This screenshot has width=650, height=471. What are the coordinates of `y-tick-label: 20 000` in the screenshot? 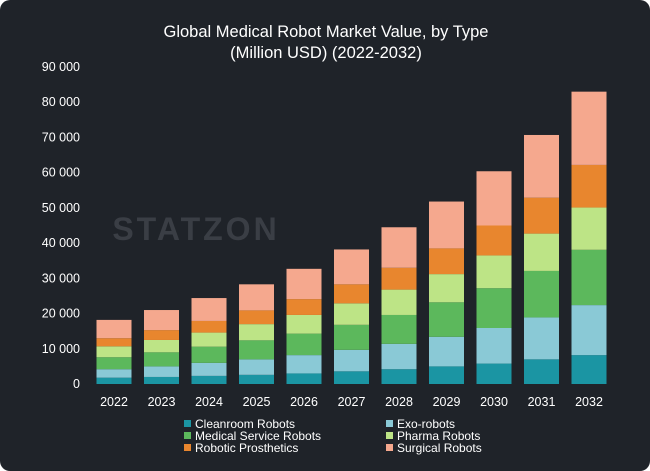 It's located at (61, 314).